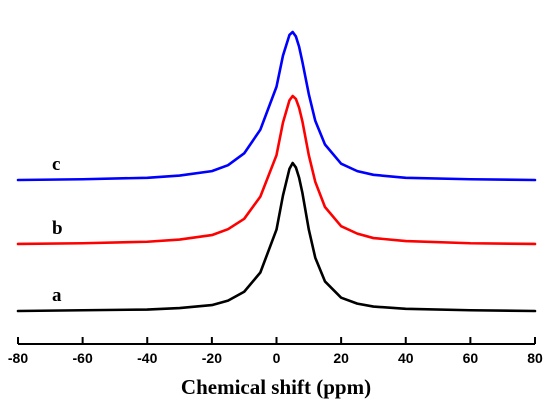 This screenshot has width=550, height=413. I want to click on x-ticks: -80 -60 -40 -20 0 20 40 60 80, so click(275, 351).